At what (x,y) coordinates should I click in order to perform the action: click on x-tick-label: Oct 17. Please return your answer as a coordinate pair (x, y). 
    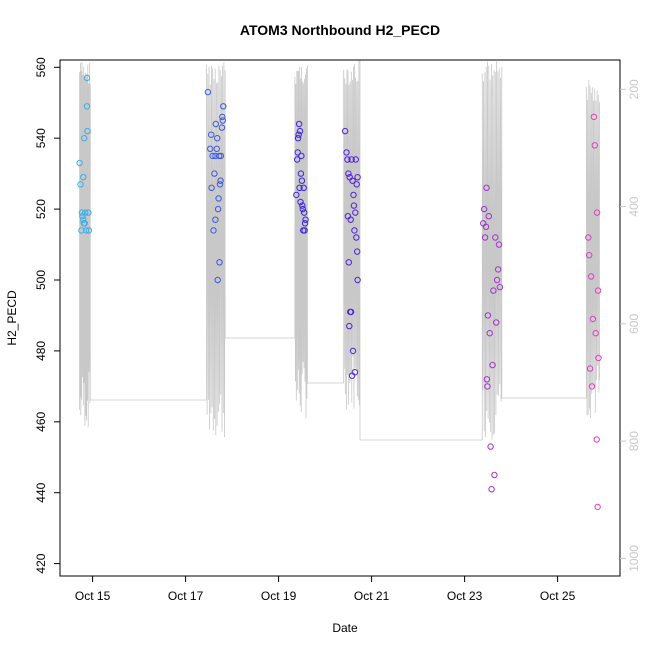
    Looking at the image, I should click on (186, 596).